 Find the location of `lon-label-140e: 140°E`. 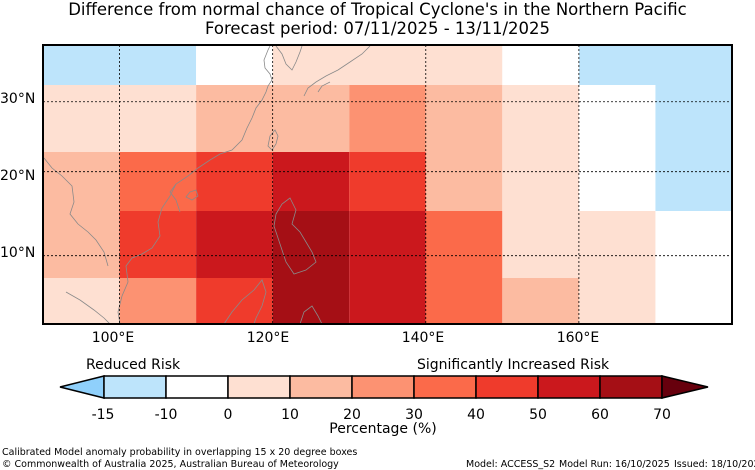

lon-label-140e: 140°E is located at coordinates (423, 338).